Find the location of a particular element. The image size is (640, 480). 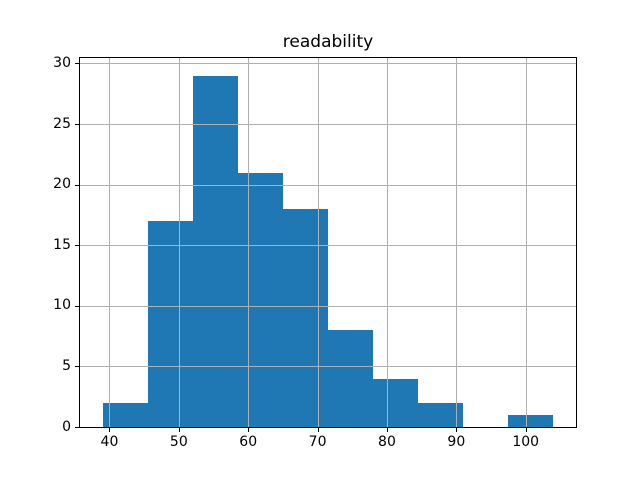

x-tick-label: 70 is located at coordinates (317, 442).